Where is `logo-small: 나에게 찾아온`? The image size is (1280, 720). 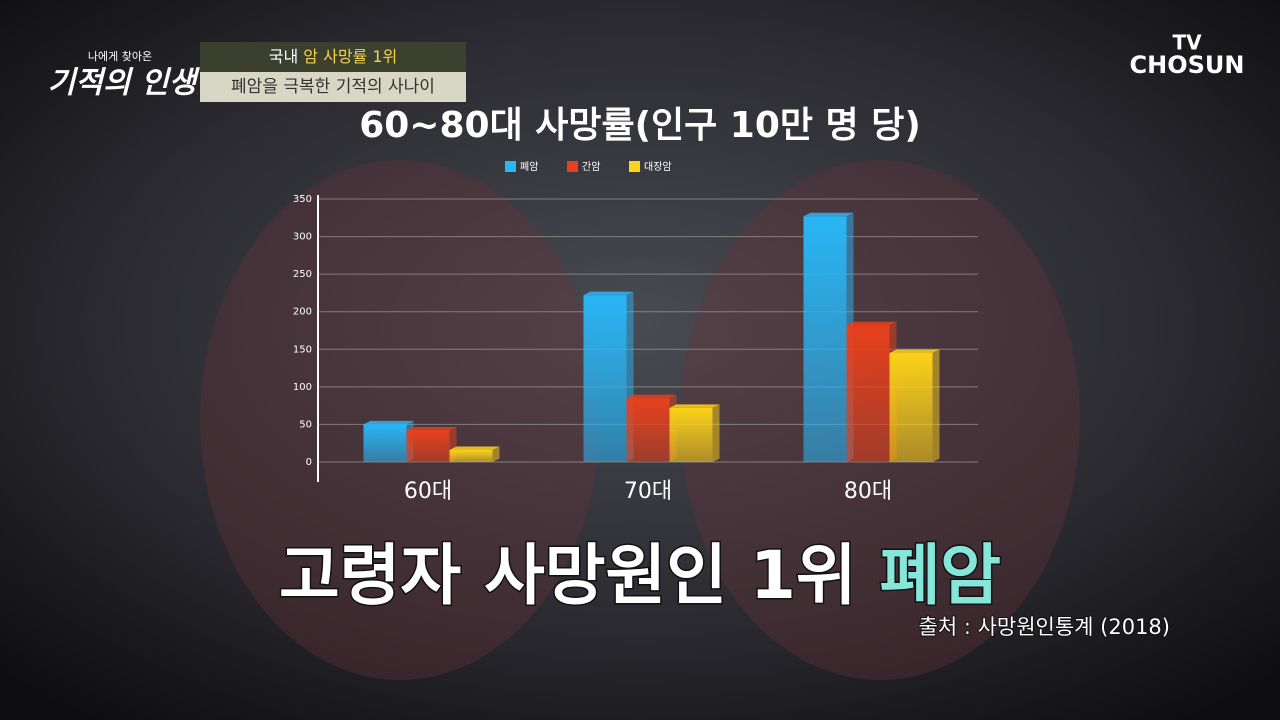 logo-small: 나에게 찾아온 is located at coordinates (120, 56).